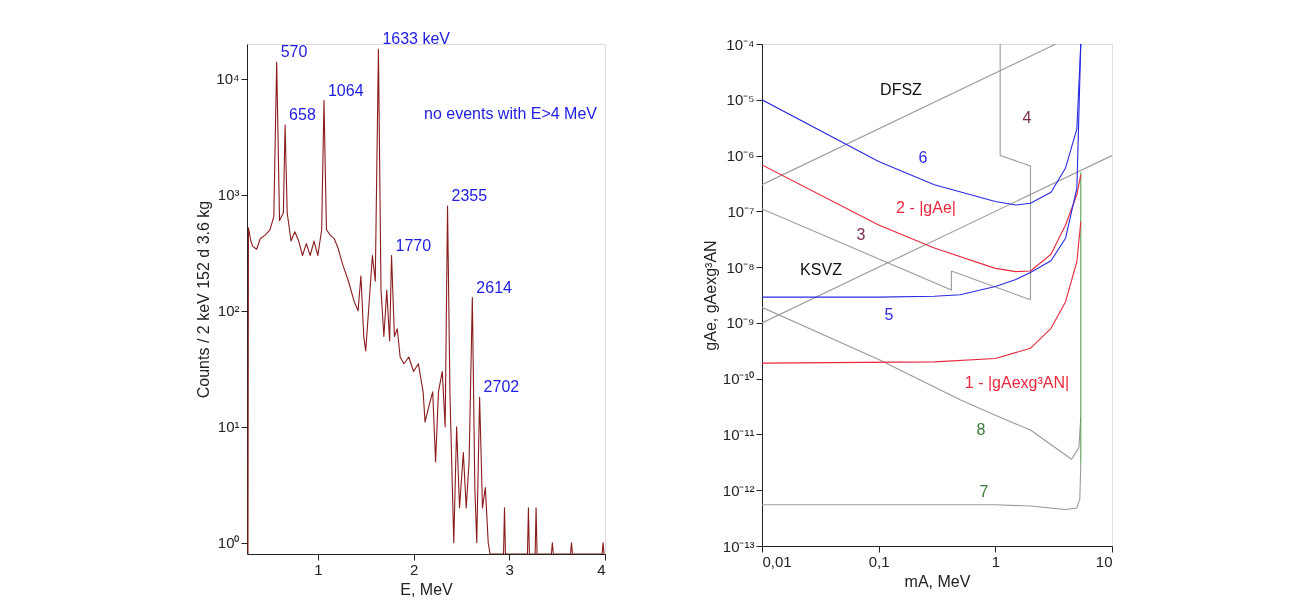 This screenshot has width=1292, height=605. I want to click on annotation: 4, so click(1027, 117).